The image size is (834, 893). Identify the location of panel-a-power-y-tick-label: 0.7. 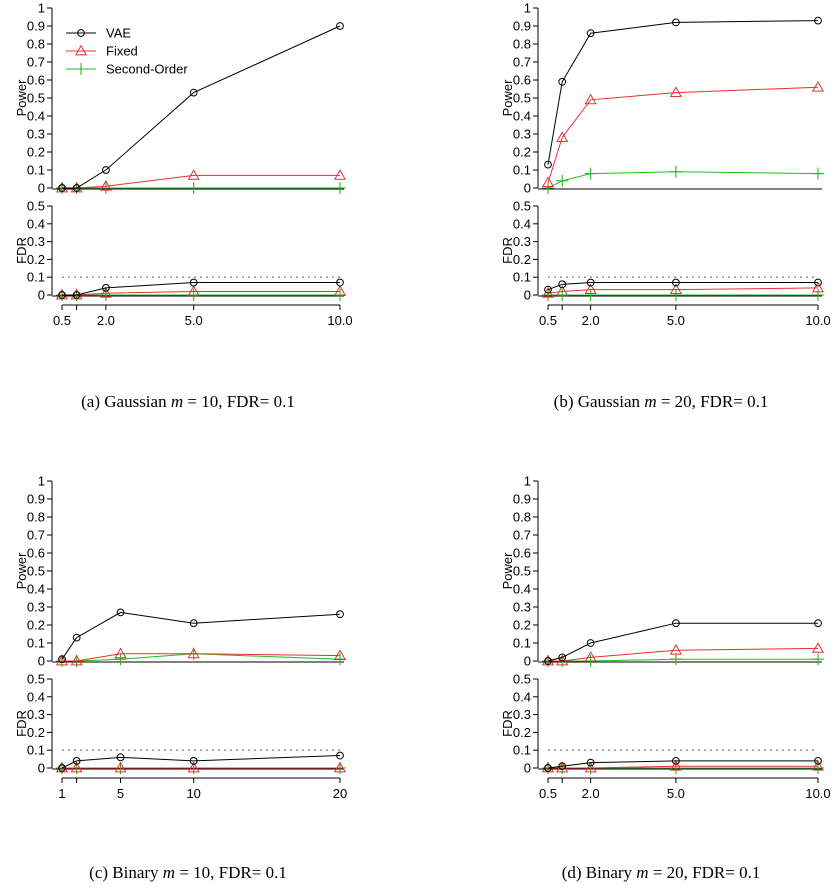
(36, 62).